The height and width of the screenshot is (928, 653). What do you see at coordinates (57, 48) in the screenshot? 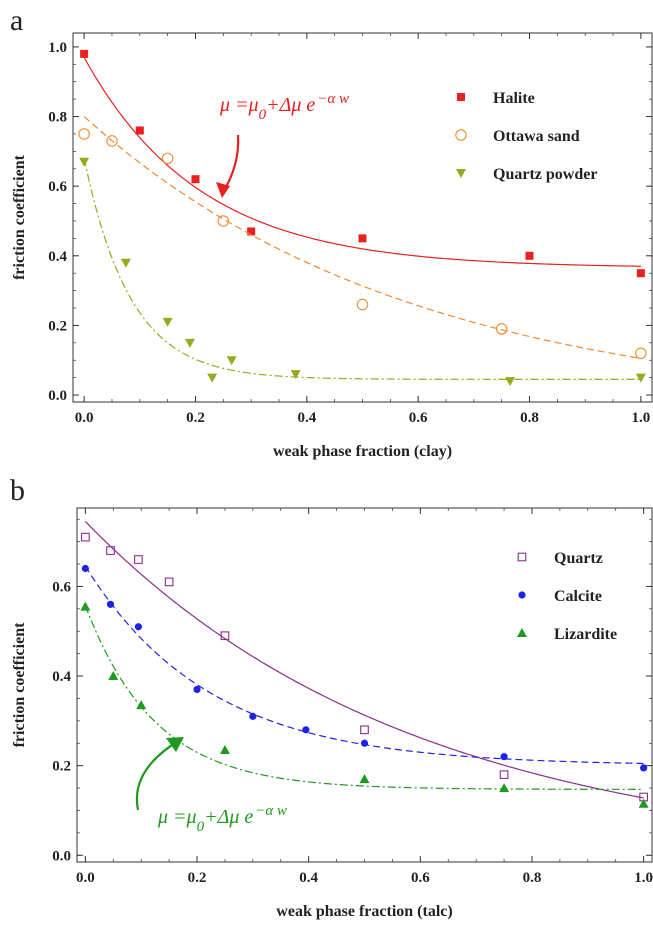
I see `y-tick-label: 1.0` at bounding box center [57, 48].